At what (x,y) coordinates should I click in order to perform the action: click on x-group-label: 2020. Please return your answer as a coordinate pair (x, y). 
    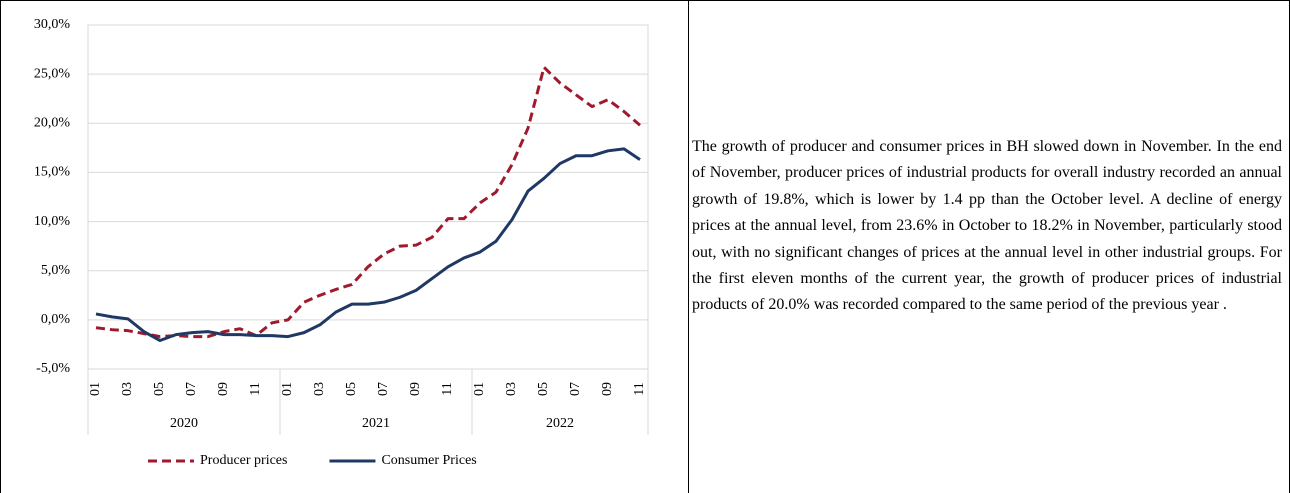
    Looking at the image, I should click on (184, 423).